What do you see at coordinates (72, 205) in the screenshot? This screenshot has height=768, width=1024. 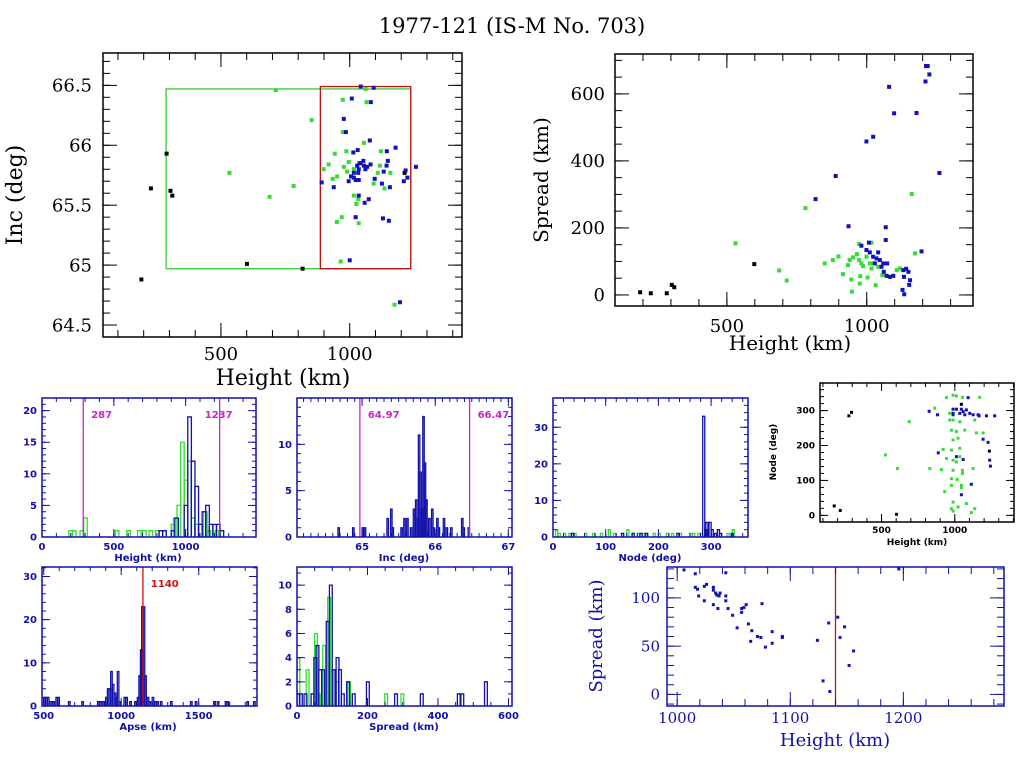 I see `y-tick-label: 65.5` at bounding box center [72, 205].